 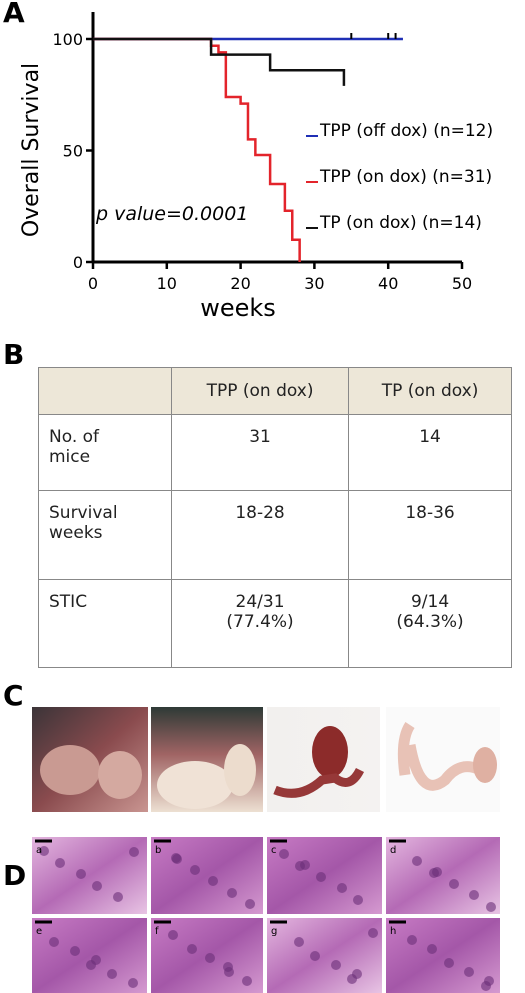 I want to click on table-cell: 9/14 (64.3%), so click(x=430, y=623).